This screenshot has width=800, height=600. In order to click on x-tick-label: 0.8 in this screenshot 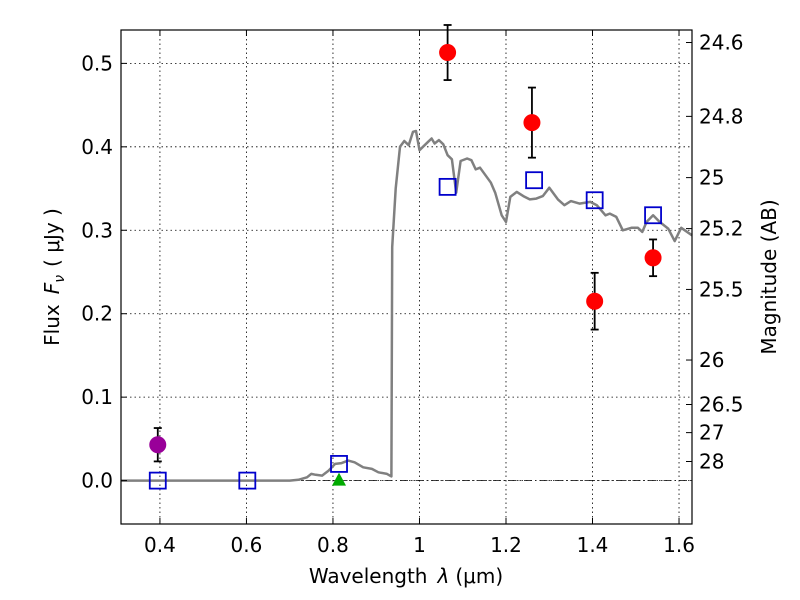, I will do `click(333, 545)`.